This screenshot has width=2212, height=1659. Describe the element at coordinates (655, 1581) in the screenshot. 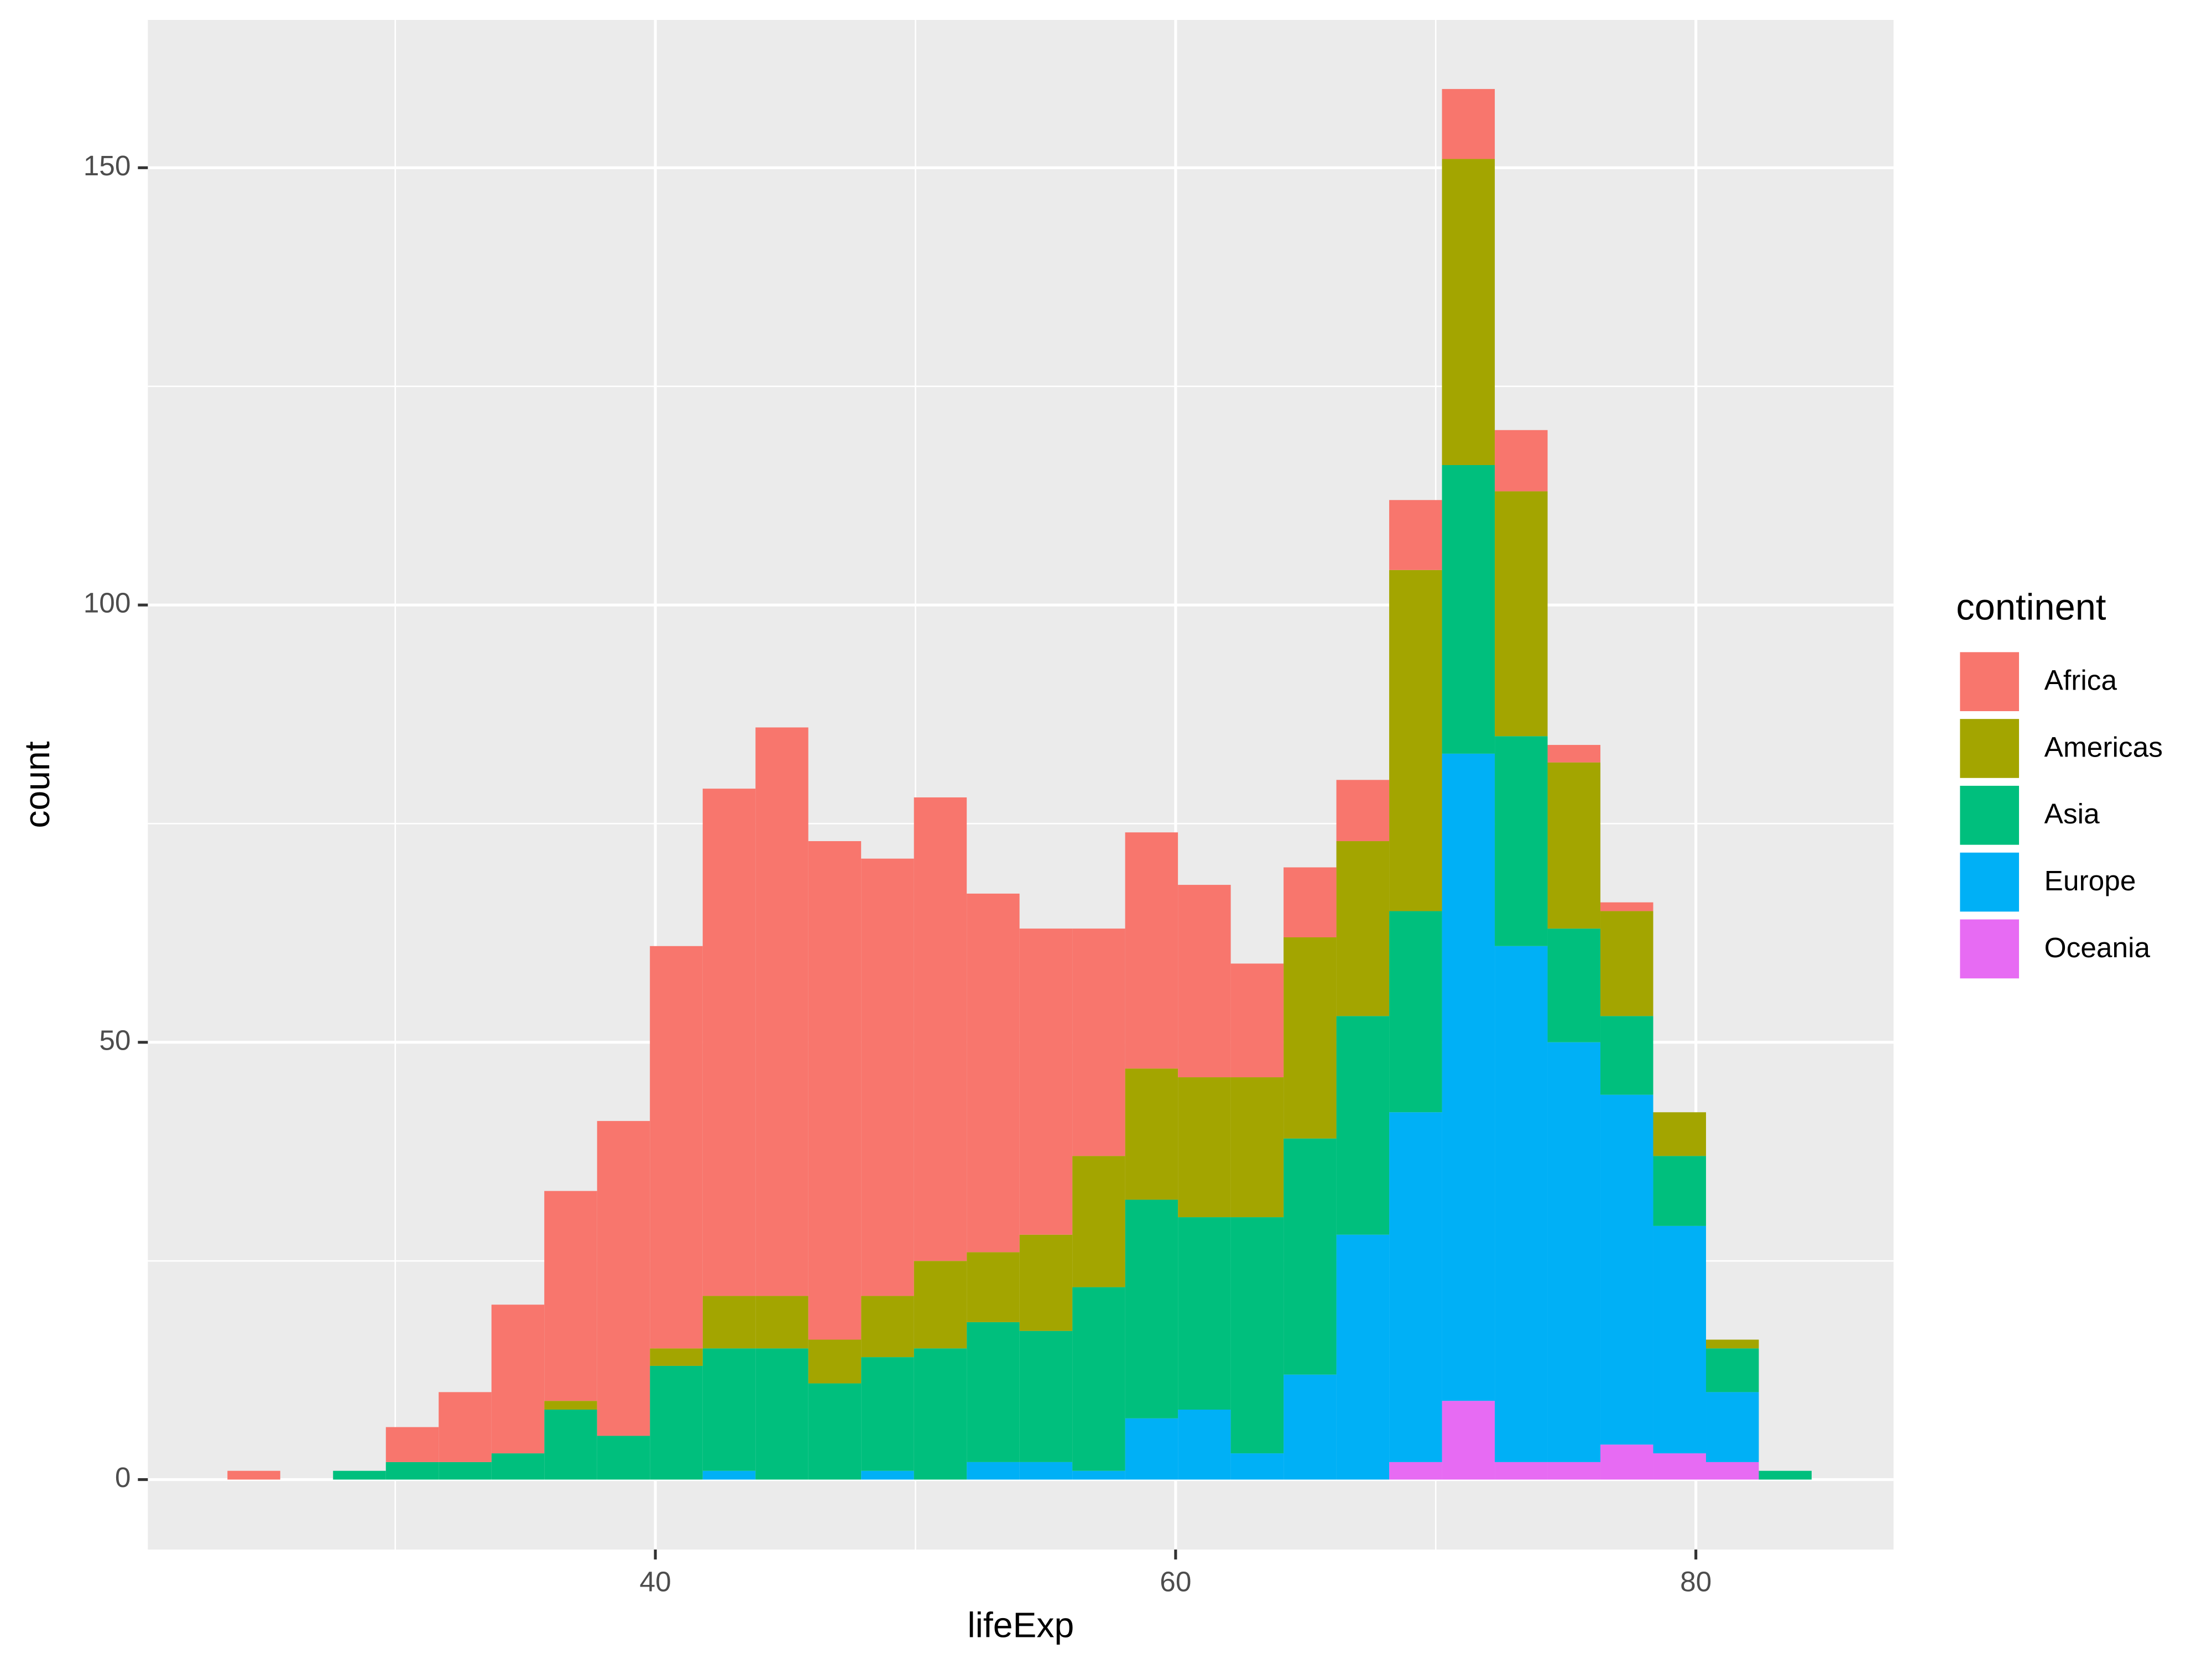

I see `x-tick-label: 40` at that location.